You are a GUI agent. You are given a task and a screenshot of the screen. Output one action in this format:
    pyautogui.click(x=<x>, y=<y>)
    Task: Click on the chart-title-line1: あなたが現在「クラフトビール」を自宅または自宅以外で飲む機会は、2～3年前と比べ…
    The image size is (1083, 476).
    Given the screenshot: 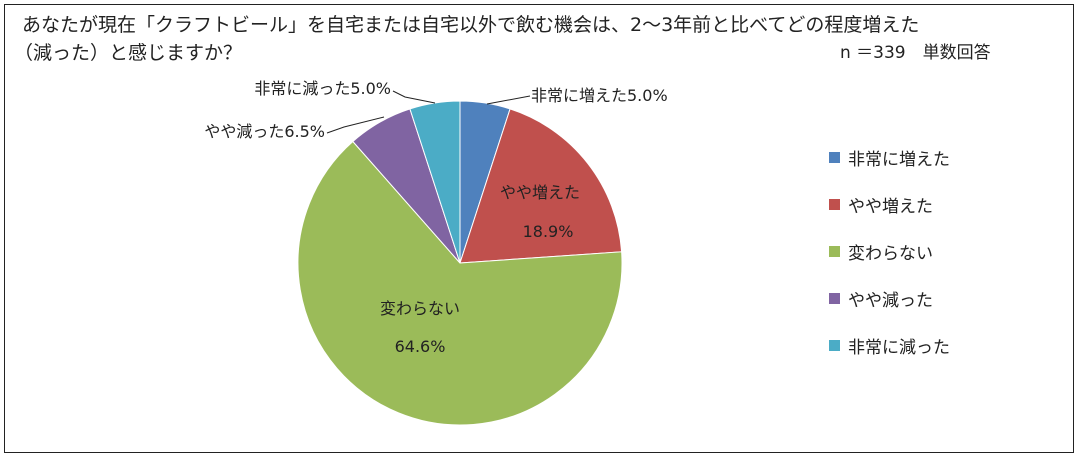 What is the action you would take?
    pyautogui.click(x=471, y=25)
    